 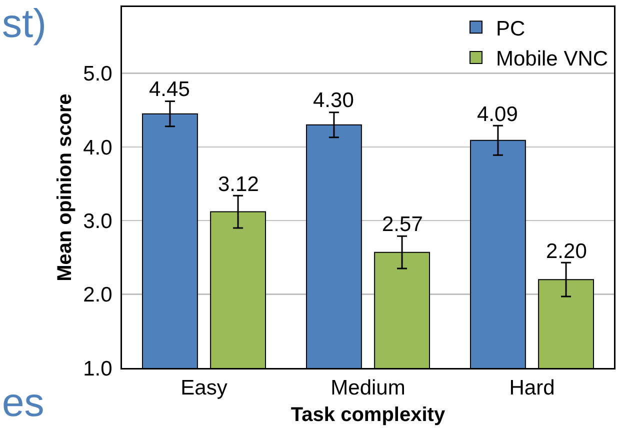 What do you see at coordinates (552, 59) in the screenshot?
I see `legend-label: Mobile VNC` at bounding box center [552, 59].